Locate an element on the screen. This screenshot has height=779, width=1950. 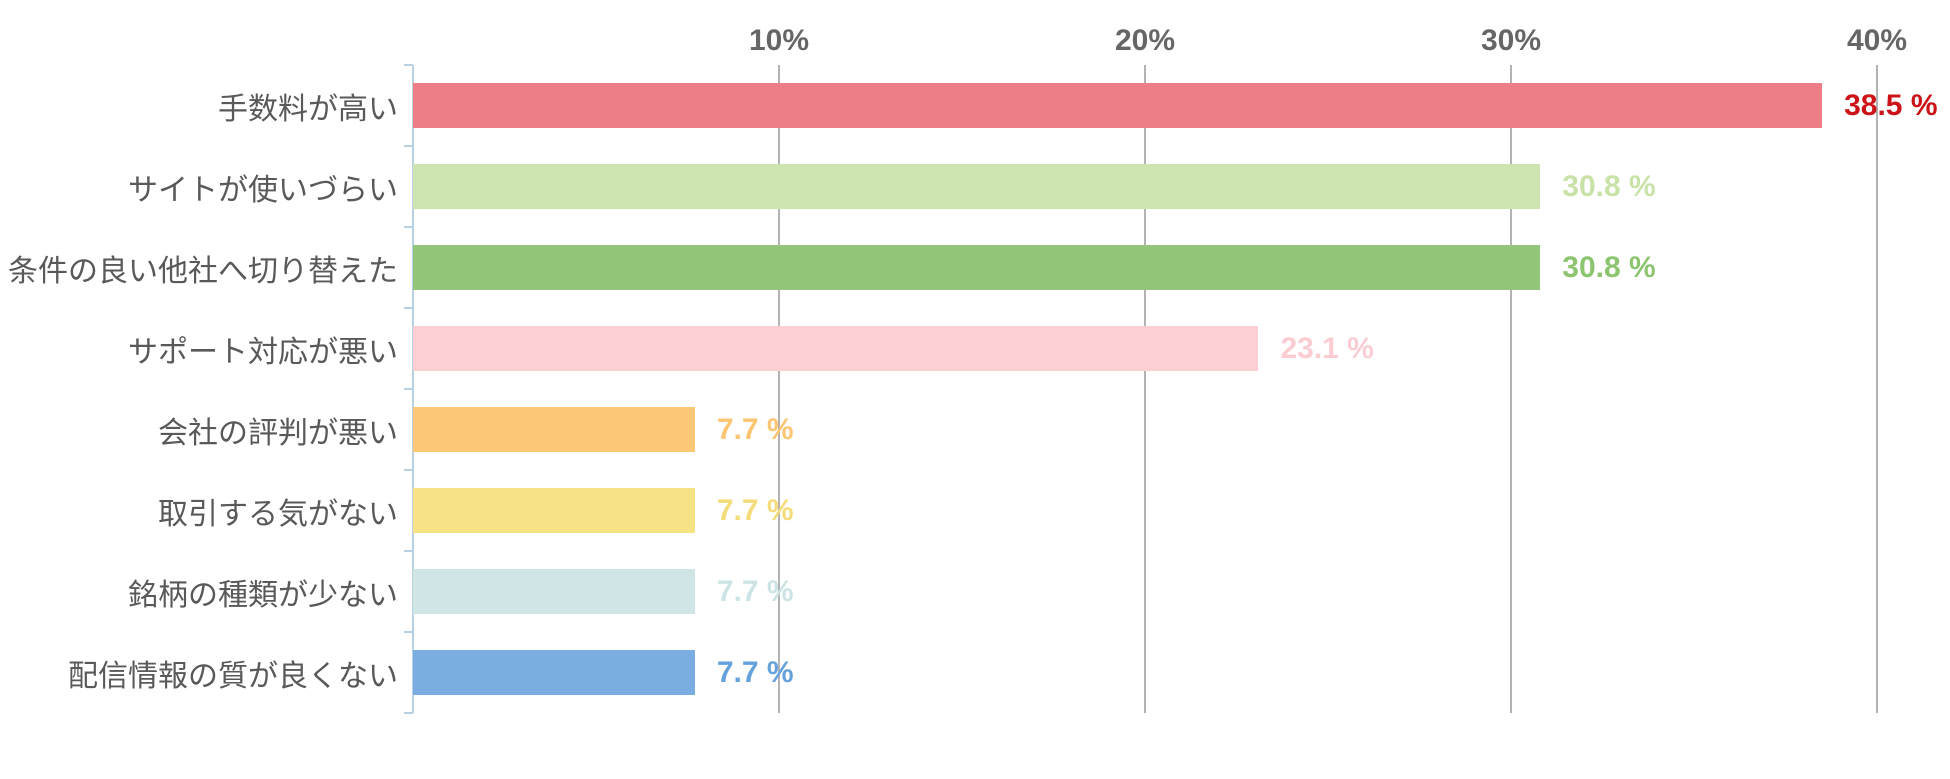
value-label: 23.1 % is located at coordinates (1327, 348).